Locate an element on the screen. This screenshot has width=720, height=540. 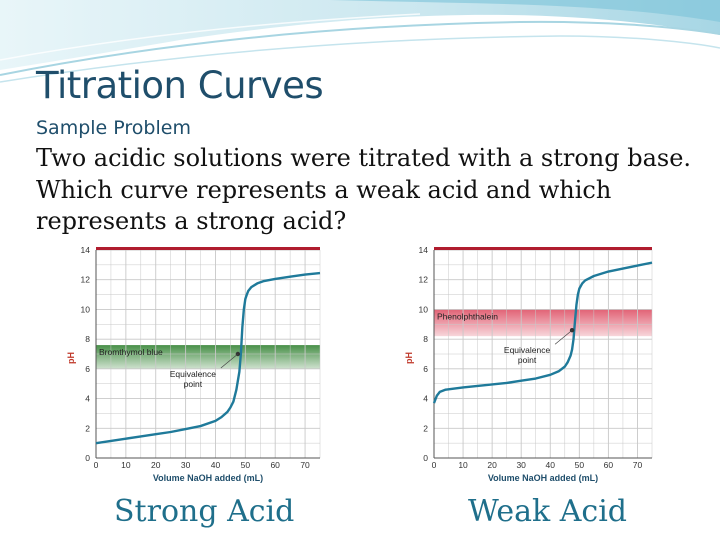
slide-subtitle: Sample Problem is located at coordinates (113, 128).